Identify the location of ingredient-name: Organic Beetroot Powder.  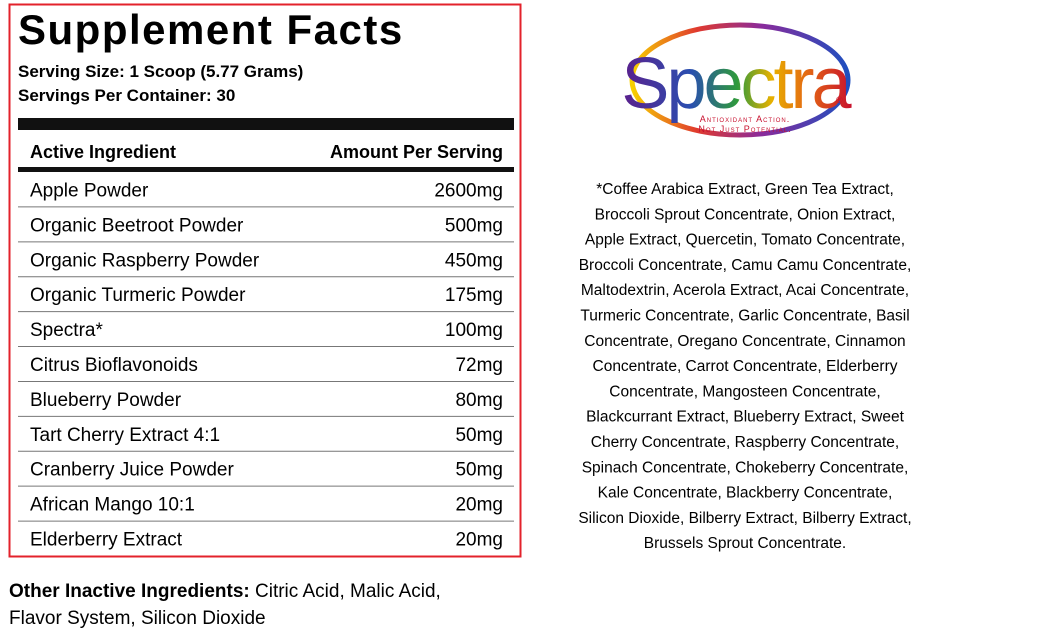
(137, 225).